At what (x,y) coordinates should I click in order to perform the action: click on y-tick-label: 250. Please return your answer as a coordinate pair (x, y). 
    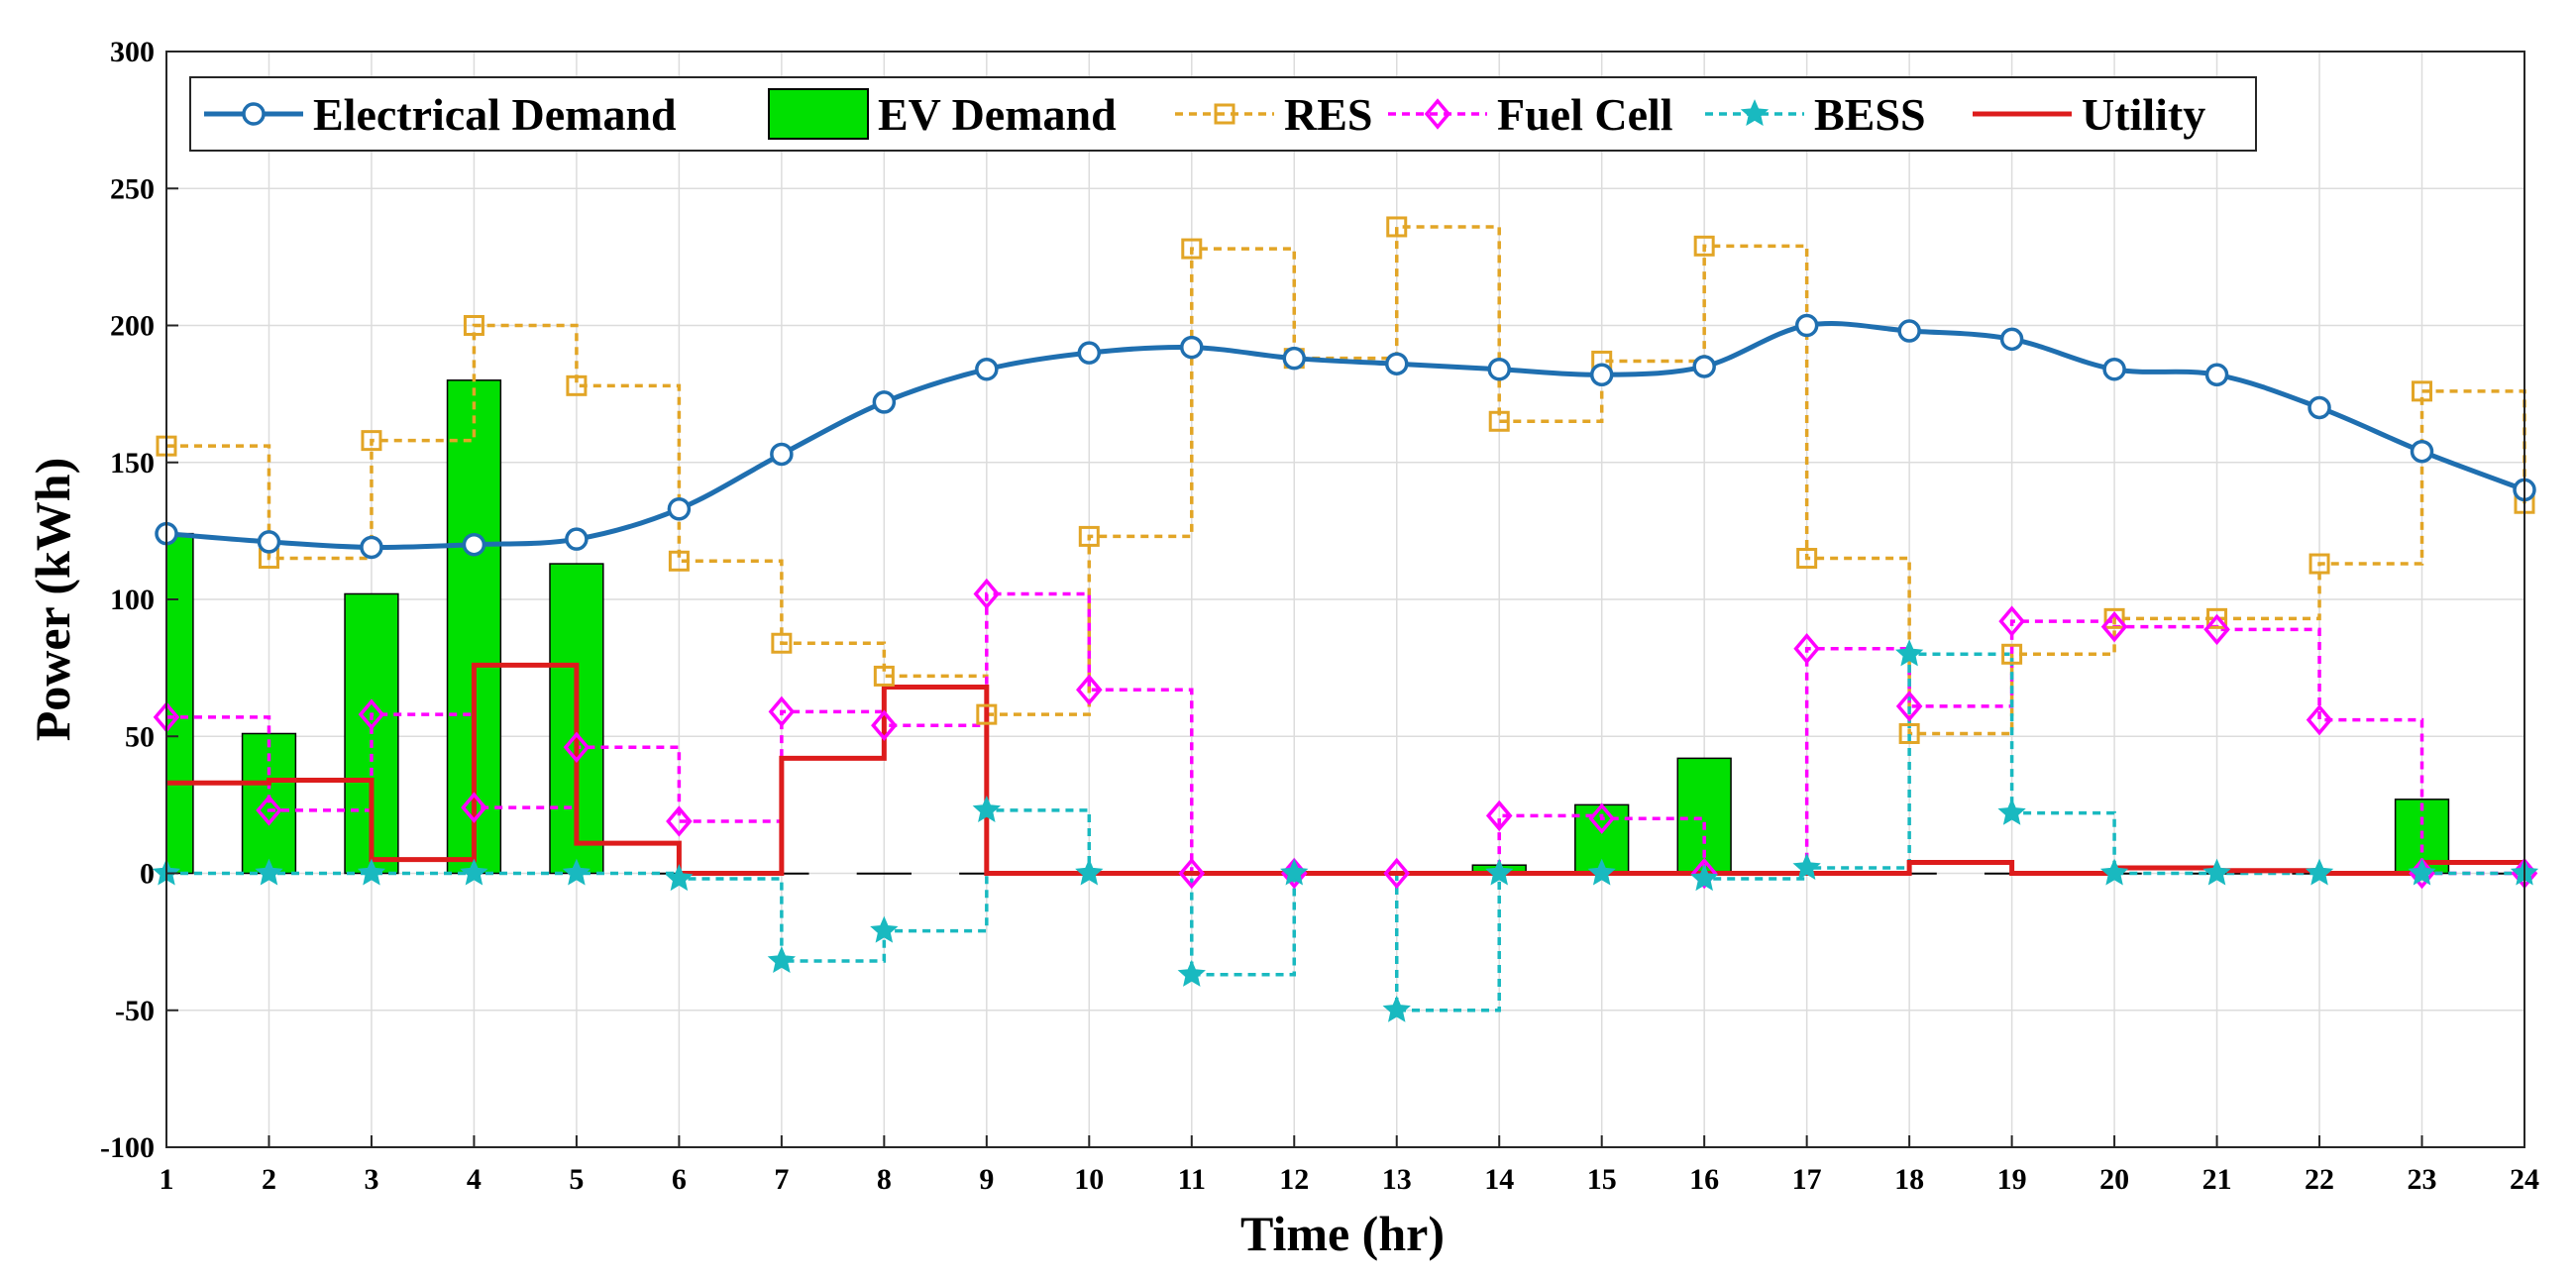
    Looking at the image, I should click on (132, 188).